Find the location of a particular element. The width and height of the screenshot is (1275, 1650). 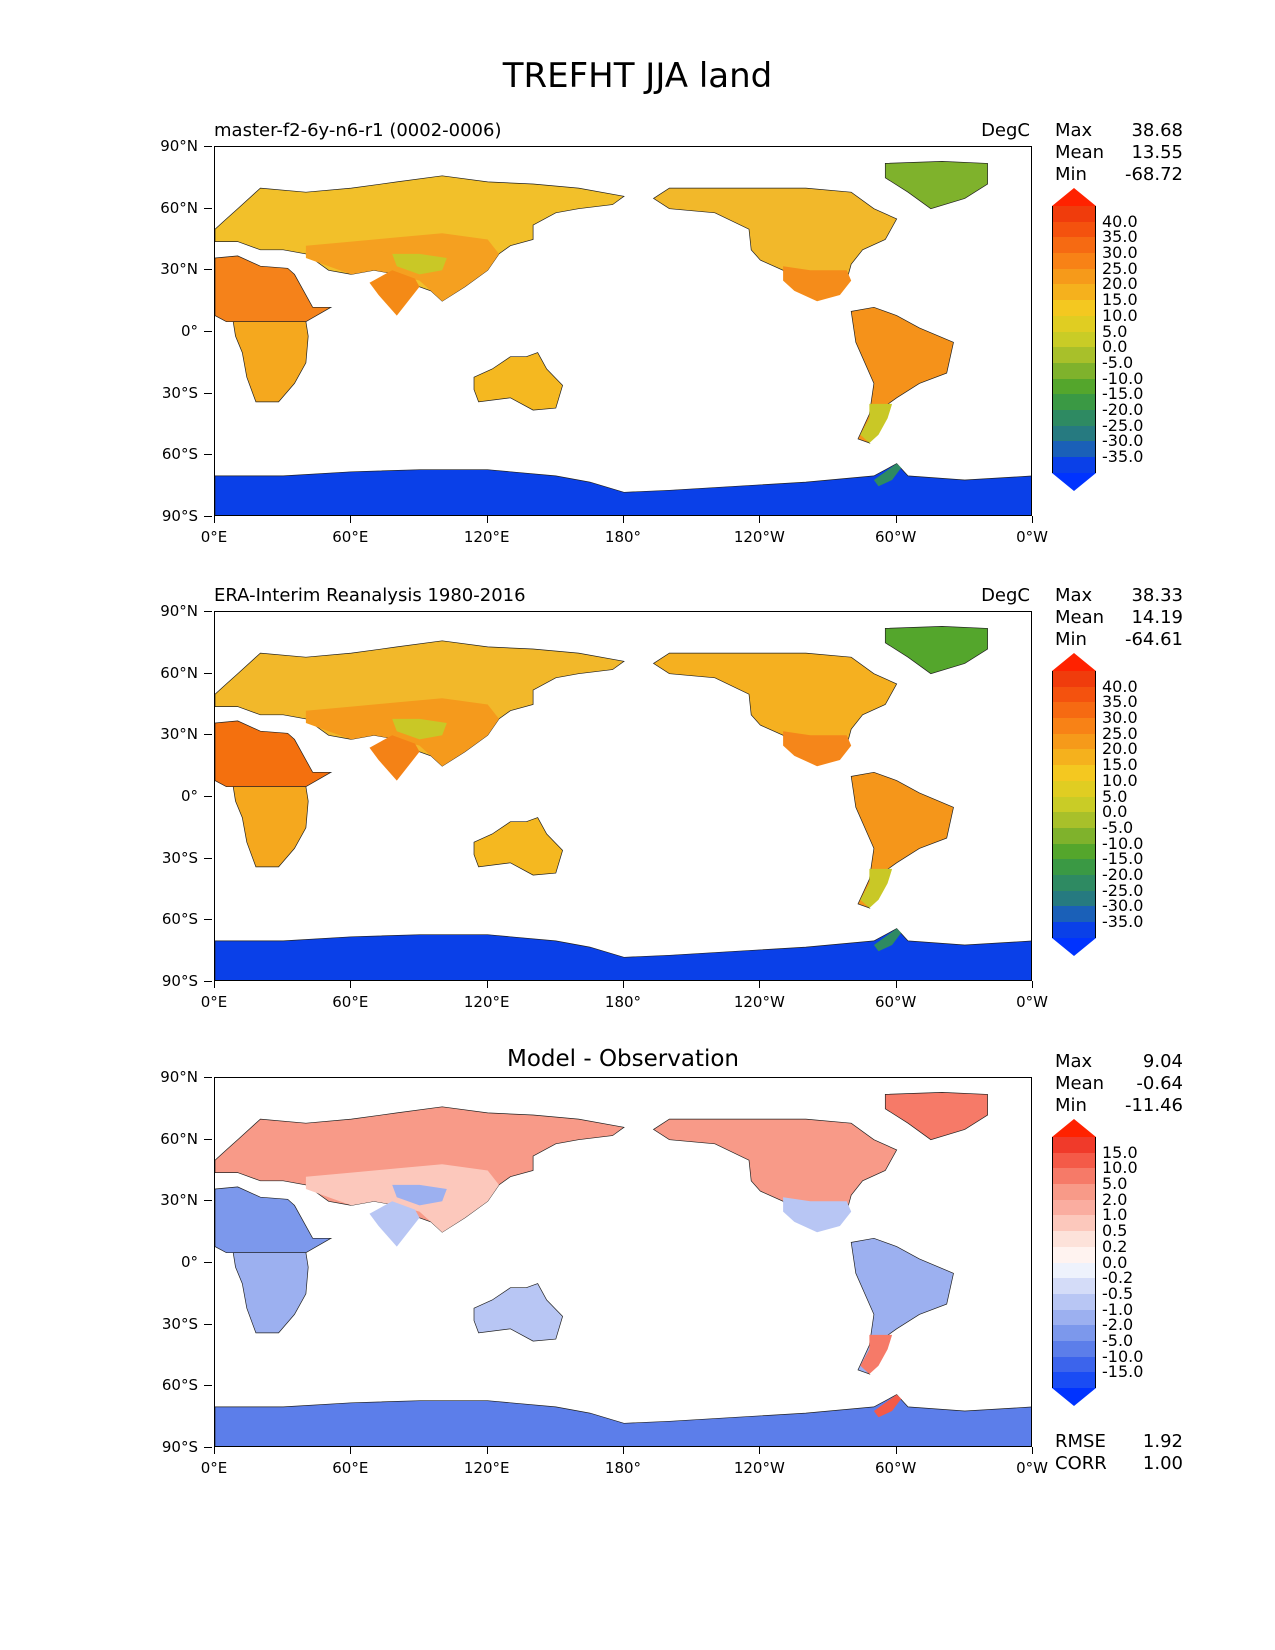

colorbar-tick-label: -2.0 is located at coordinates (1118, 1325).